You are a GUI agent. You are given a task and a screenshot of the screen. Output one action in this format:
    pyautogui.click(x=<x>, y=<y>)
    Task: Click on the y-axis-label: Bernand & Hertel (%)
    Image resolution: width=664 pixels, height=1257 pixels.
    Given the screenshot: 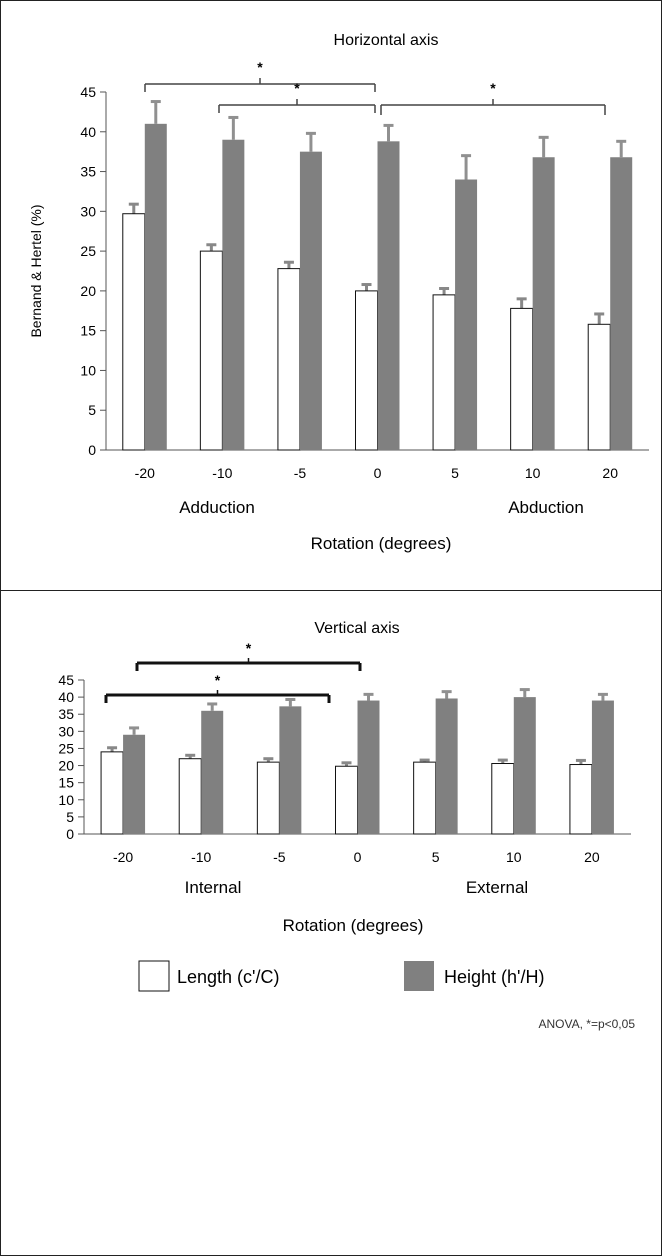 What is the action you would take?
    pyautogui.click(x=36, y=270)
    